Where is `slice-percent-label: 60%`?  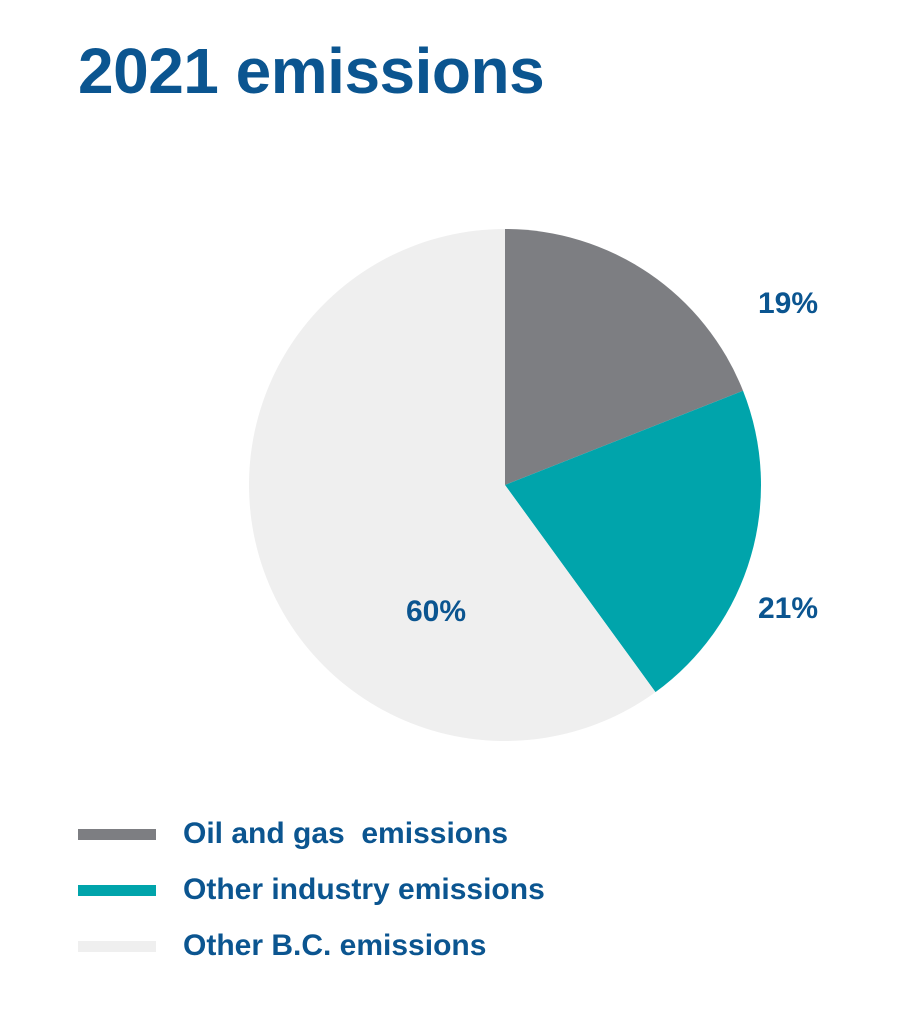 slice-percent-label: 60% is located at coordinates (436, 611).